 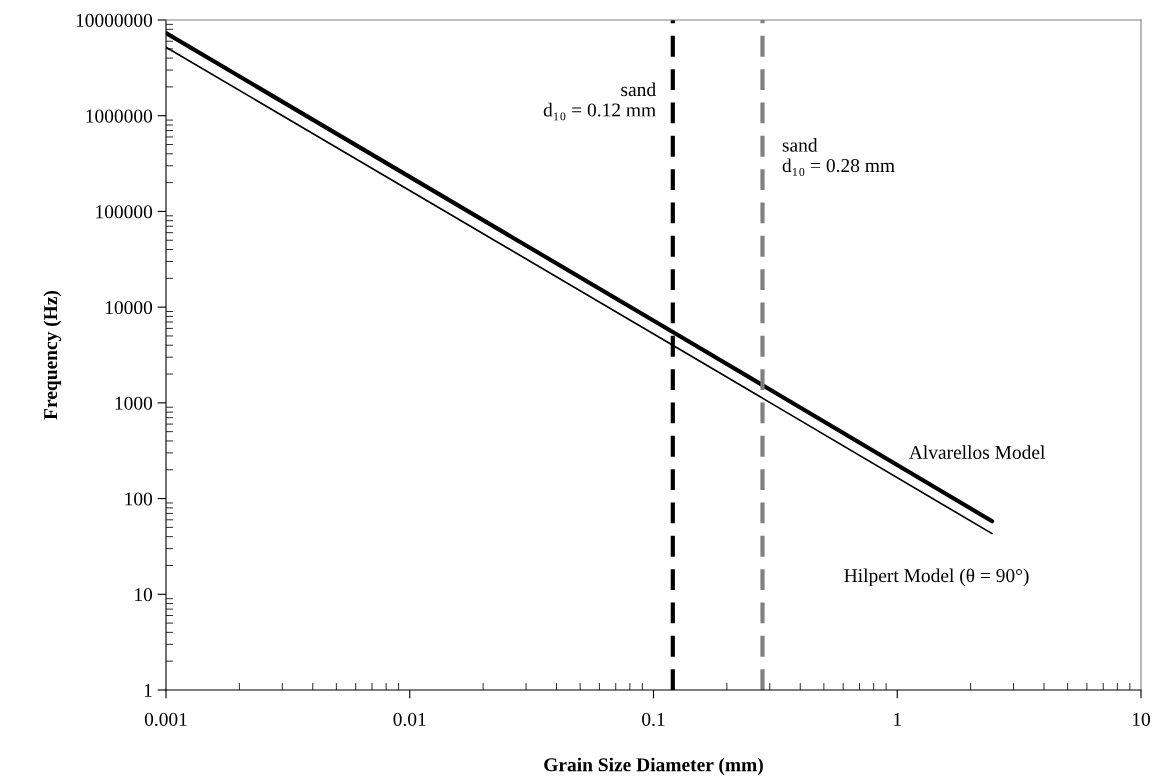 What do you see at coordinates (134, 403) in the screenshot?
I see `y-tick-label: 1000` at bounding box center [134, 403].